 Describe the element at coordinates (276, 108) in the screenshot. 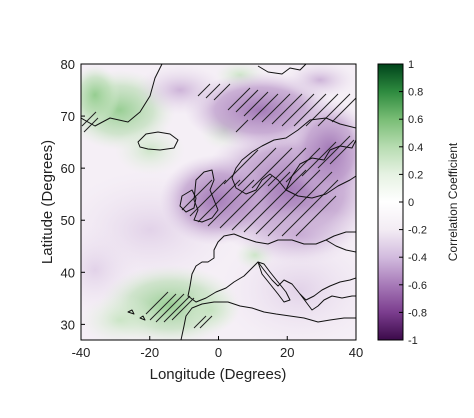

I see `hatch-north` at that location.